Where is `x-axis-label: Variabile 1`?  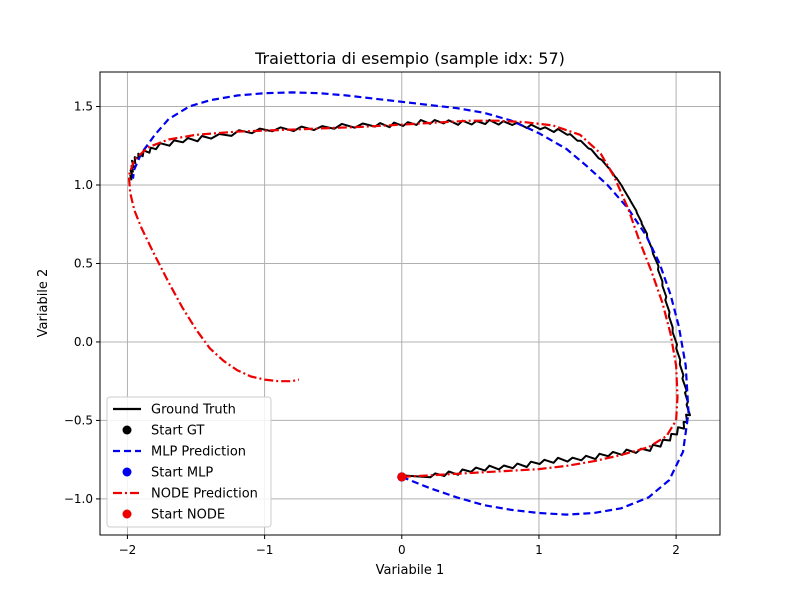
x-axis-label: Variabile 1 is located at coordinates (410, 570).